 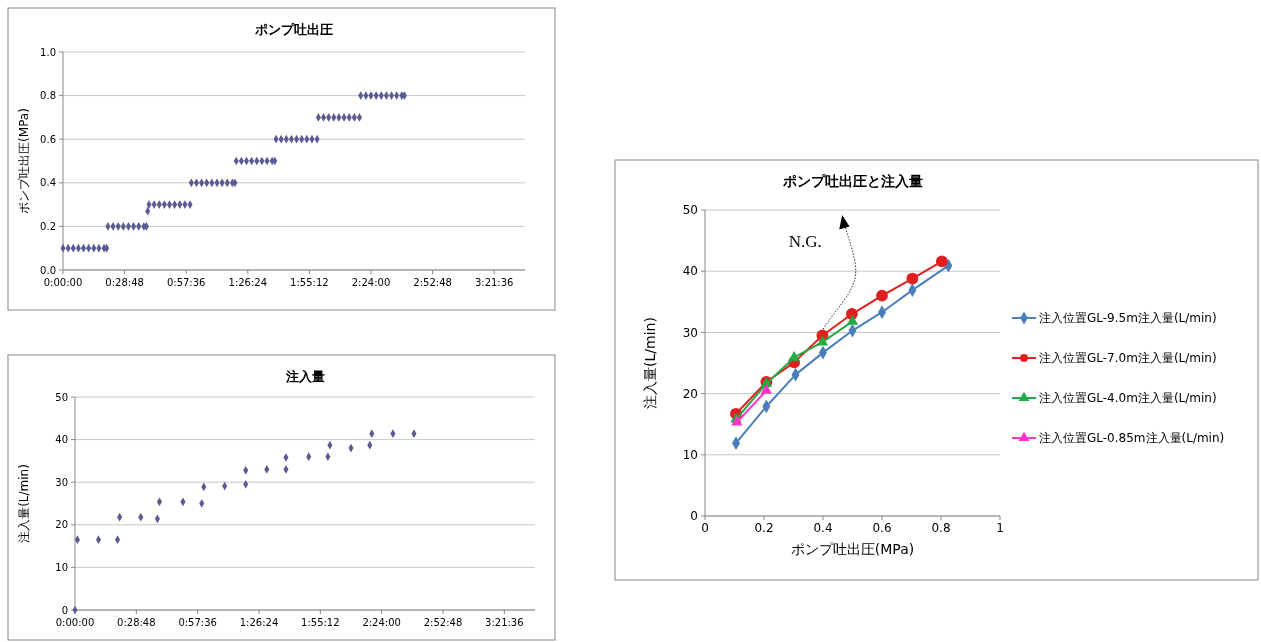 What do you see at coordinates (1128, 398) in the screenshot?
I see `legend-label: 注入位置GL-4.0m注入量(L/min)` at bounding box center [1128, 398].